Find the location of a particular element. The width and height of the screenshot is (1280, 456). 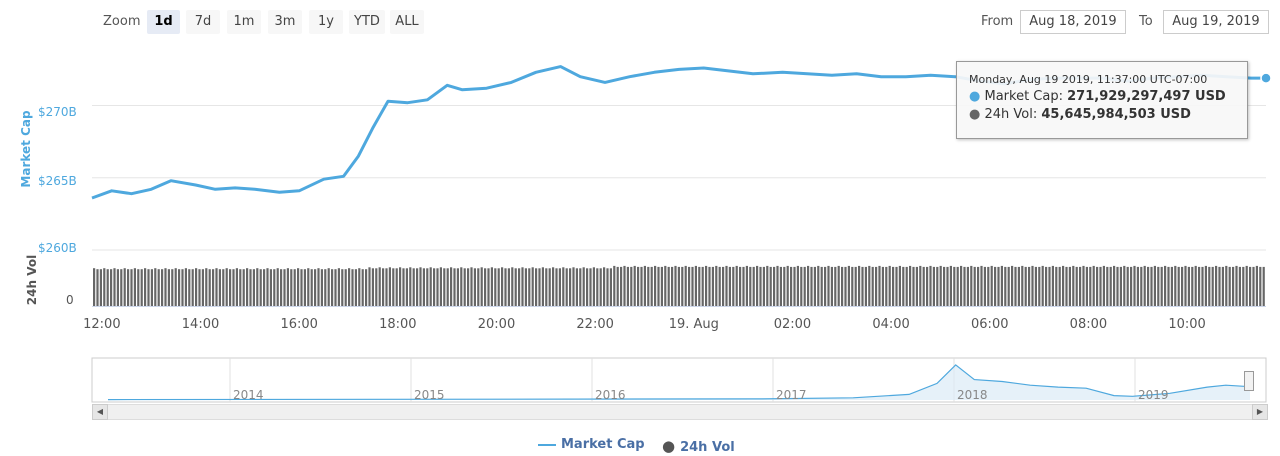

navigator-scrollbar is located at coordinates (680, 412).